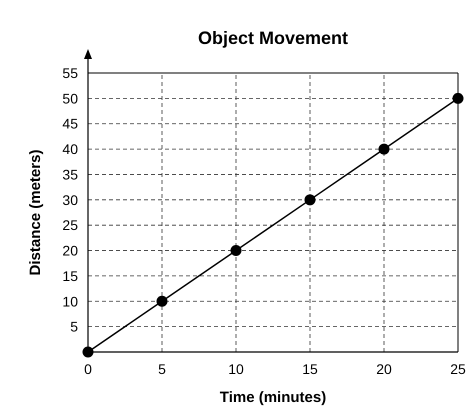 The width and height of the screenshot is (475, 414). What do you see at coordinates (70, 98) in the screenshot?
I see `y-tick-label: 50` at bounding box center [70, 98].